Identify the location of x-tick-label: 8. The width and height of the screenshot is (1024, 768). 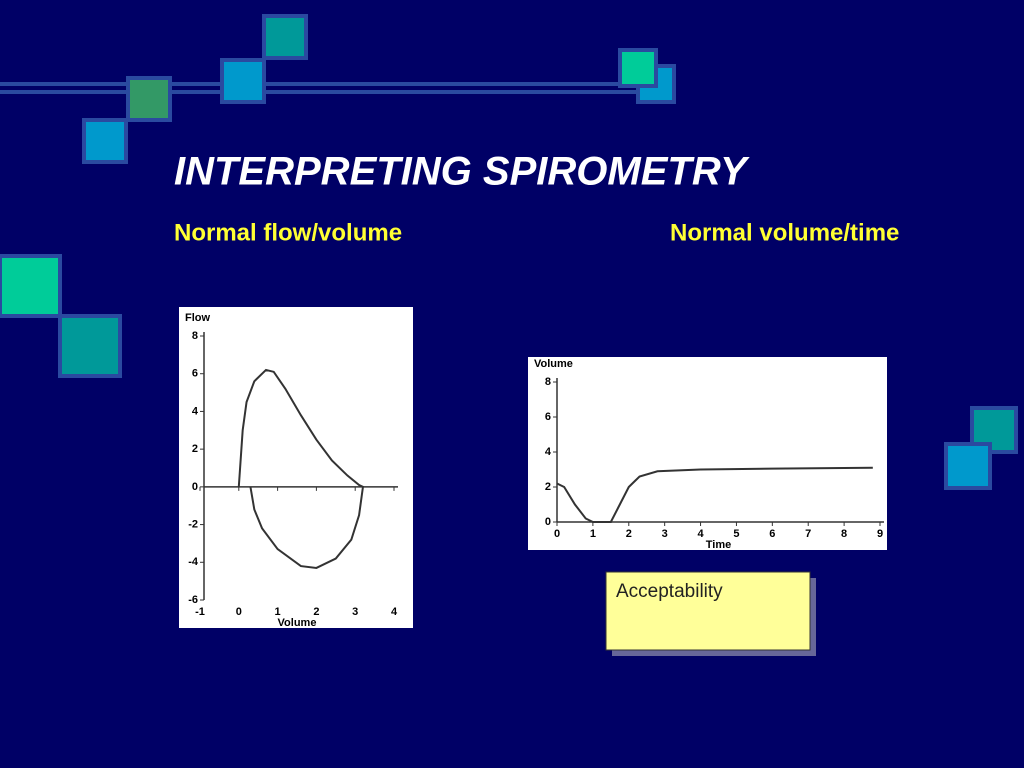
(844, 534).